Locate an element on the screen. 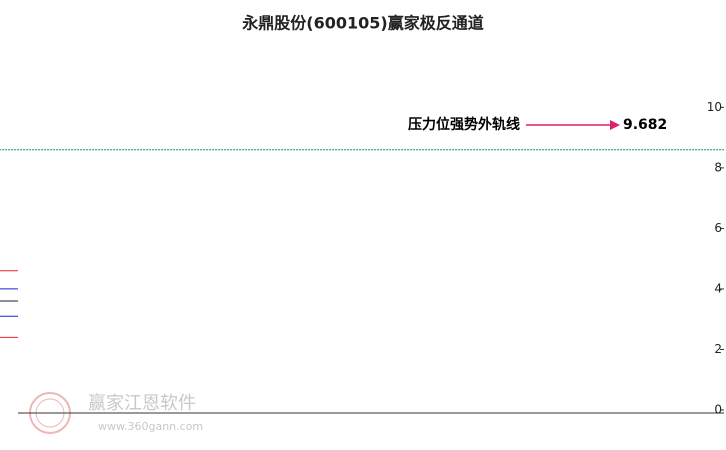 The image size is (726, 450). watermark: 赢家江恩软件 is located at coordinates (142, 403).